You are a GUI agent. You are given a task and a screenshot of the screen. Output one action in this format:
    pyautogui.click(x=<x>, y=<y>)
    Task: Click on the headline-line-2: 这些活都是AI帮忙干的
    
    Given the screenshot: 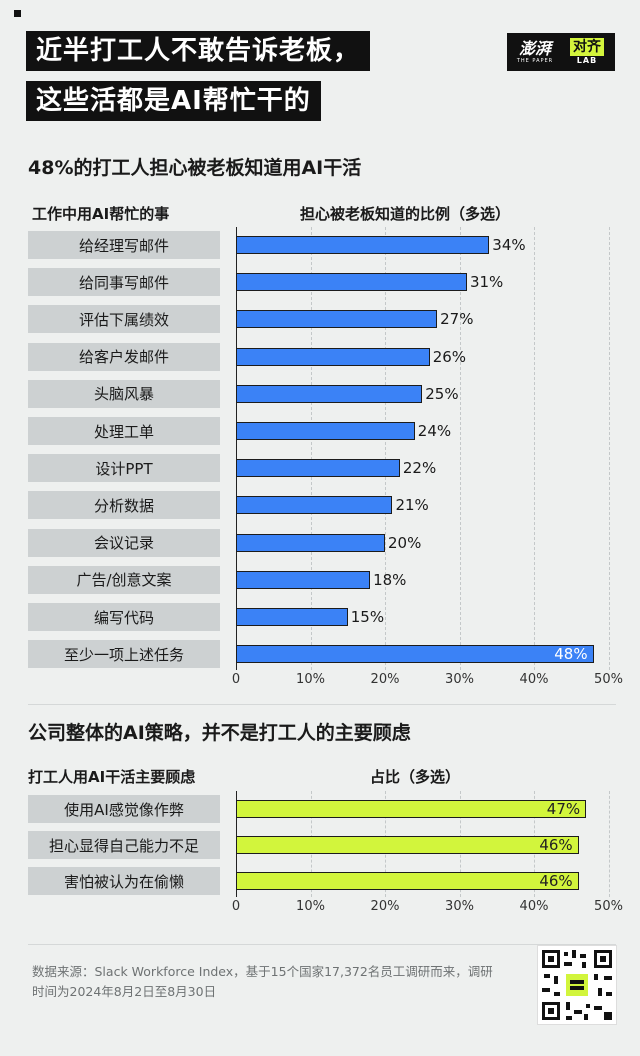 What is the action you would take?
    pyautogui.click(x=173, y=101)
    